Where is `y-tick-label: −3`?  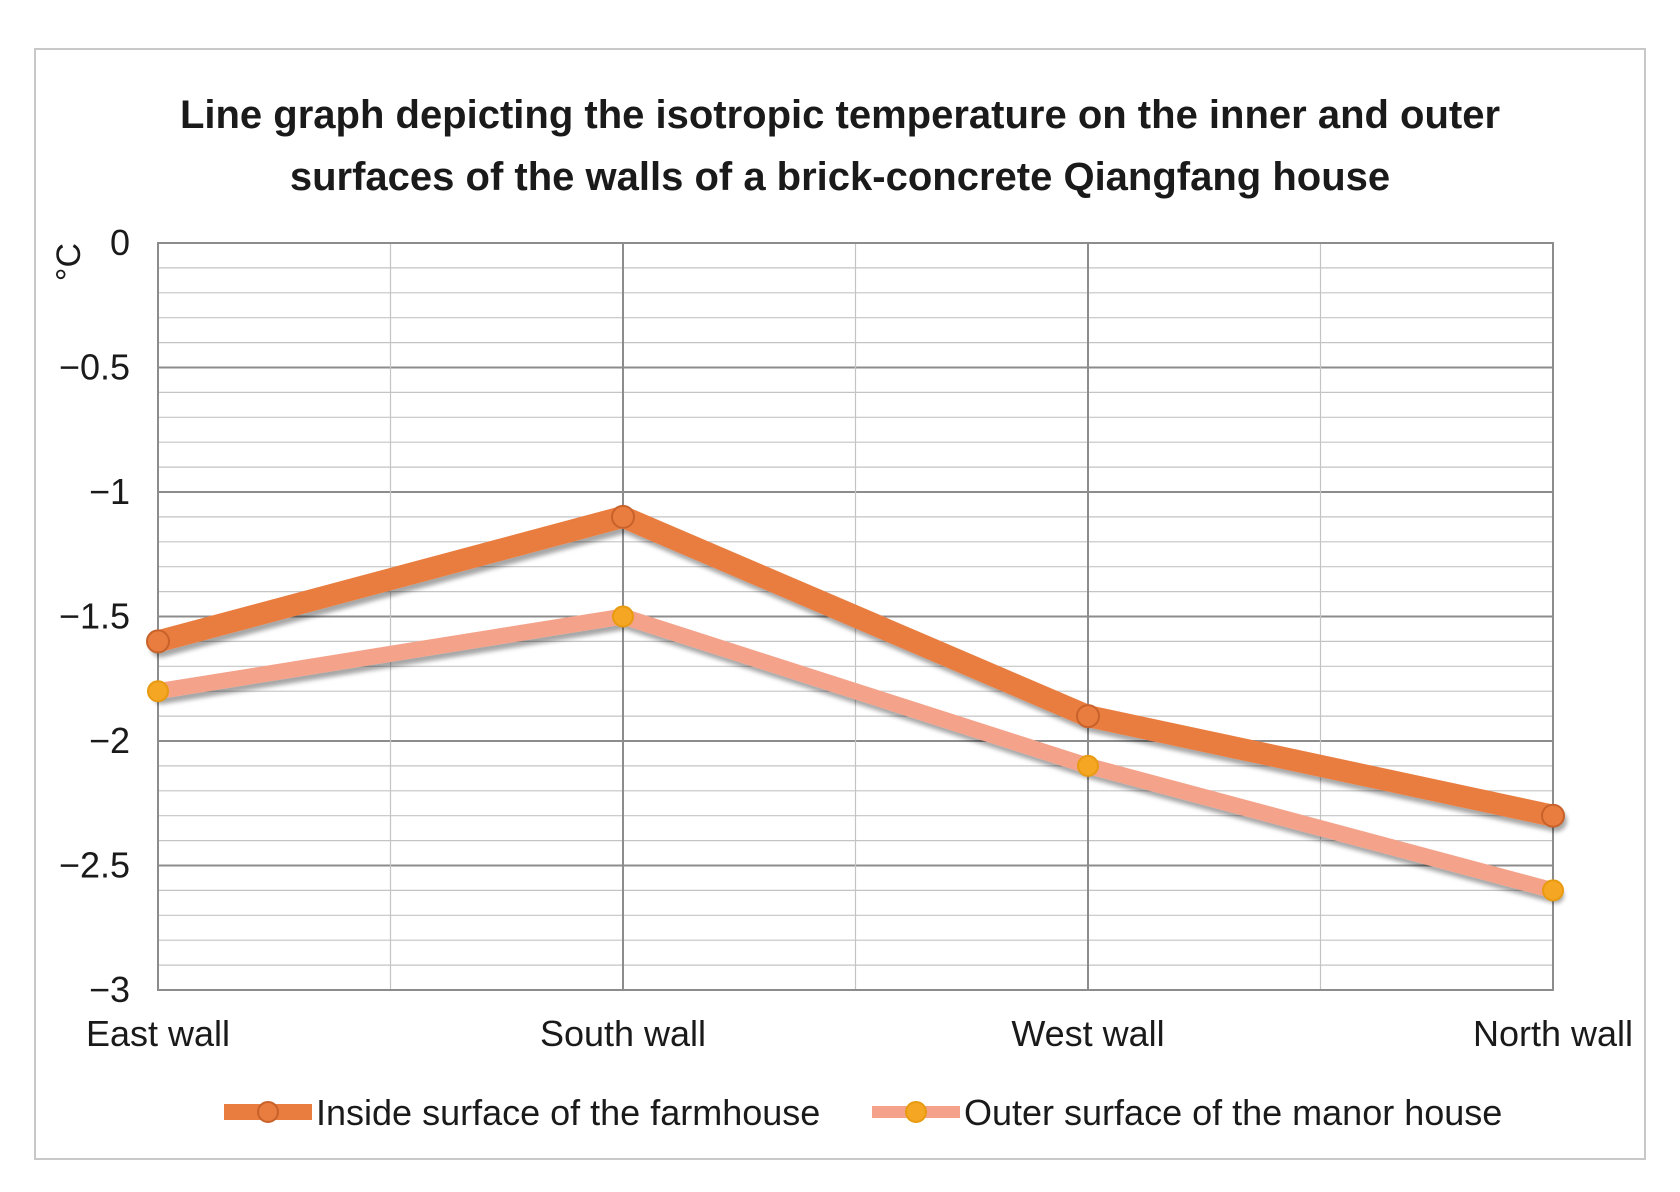
y-tick-label: −3 is located at coordinates (109, 989).